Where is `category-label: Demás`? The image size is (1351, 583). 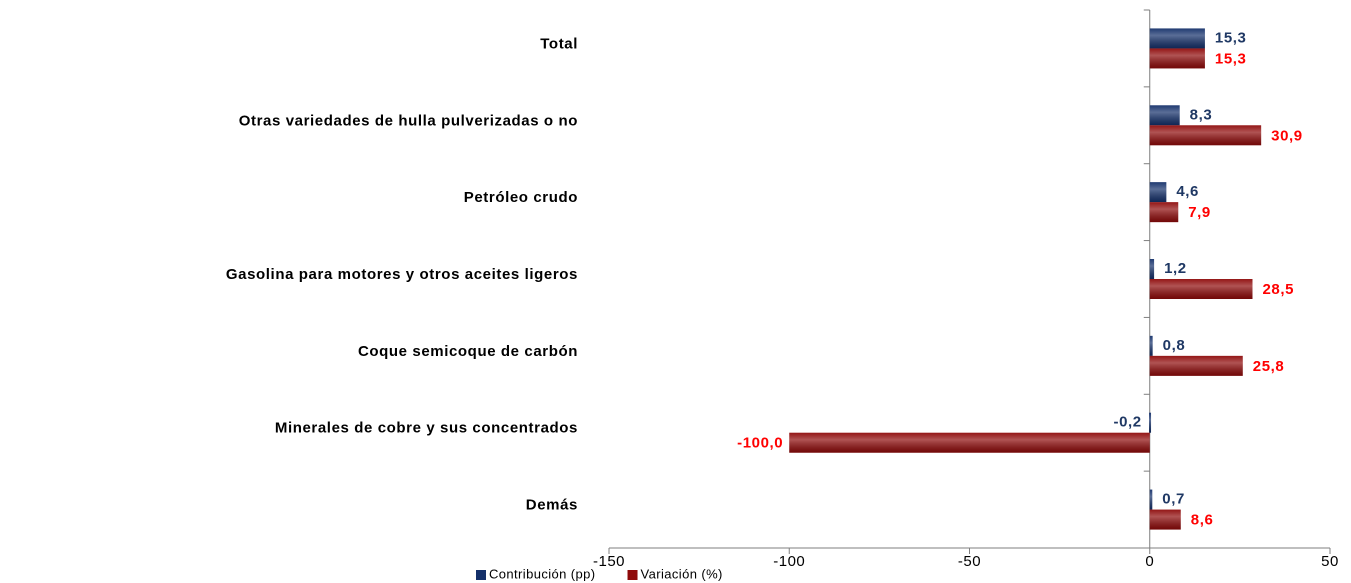
category-label: Demás is located at coordinates (552, 505).